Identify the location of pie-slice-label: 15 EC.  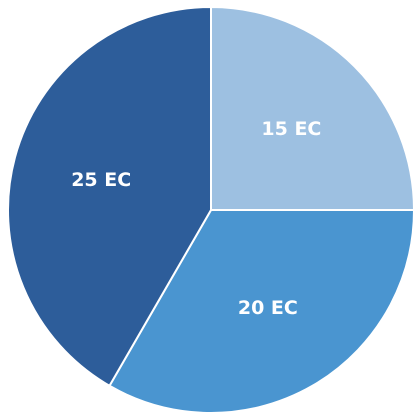
(291, 129).